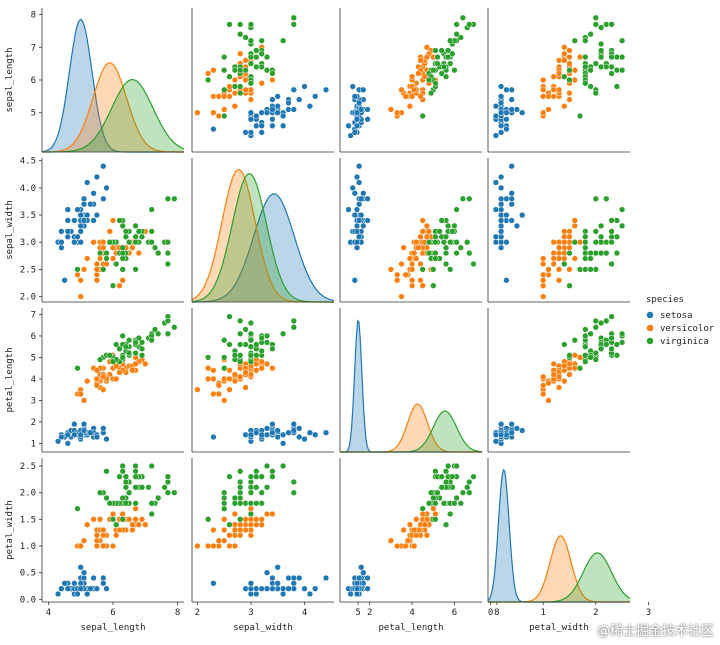 Image resolution: width=720 pixels, height=645 pixels. What do you see at coordinates (262, 80) in the screenshot?
I see `scatter-panel-sepal_length-vs-sepal_width` at bounding box center [262, 80].